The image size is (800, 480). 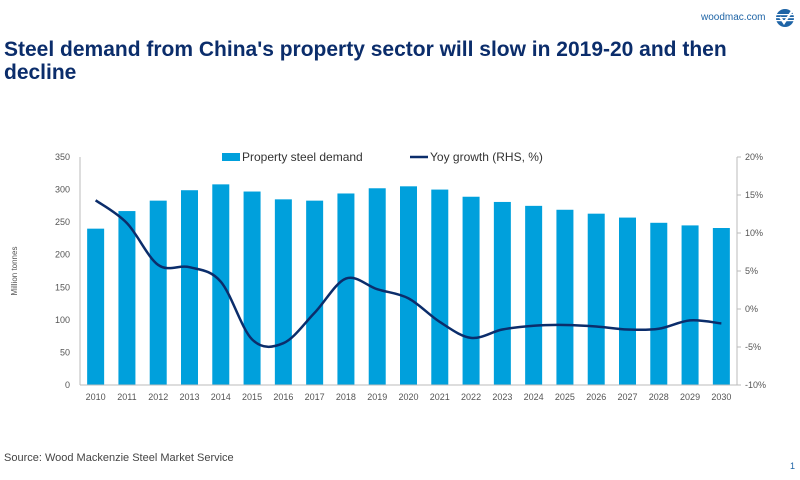 What do you see at coordinates (627, 397) in the screenshot?
I see `x-tick-label: 2027` at bounding box center [627, 397].